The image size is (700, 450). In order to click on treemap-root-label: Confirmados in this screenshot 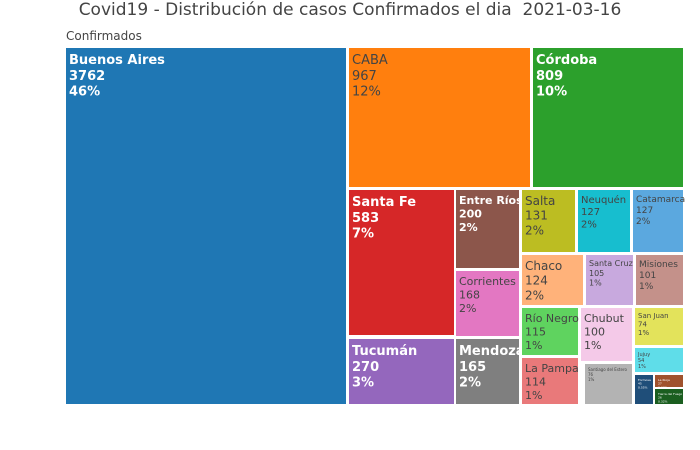, I will do `click(104, 36)`.